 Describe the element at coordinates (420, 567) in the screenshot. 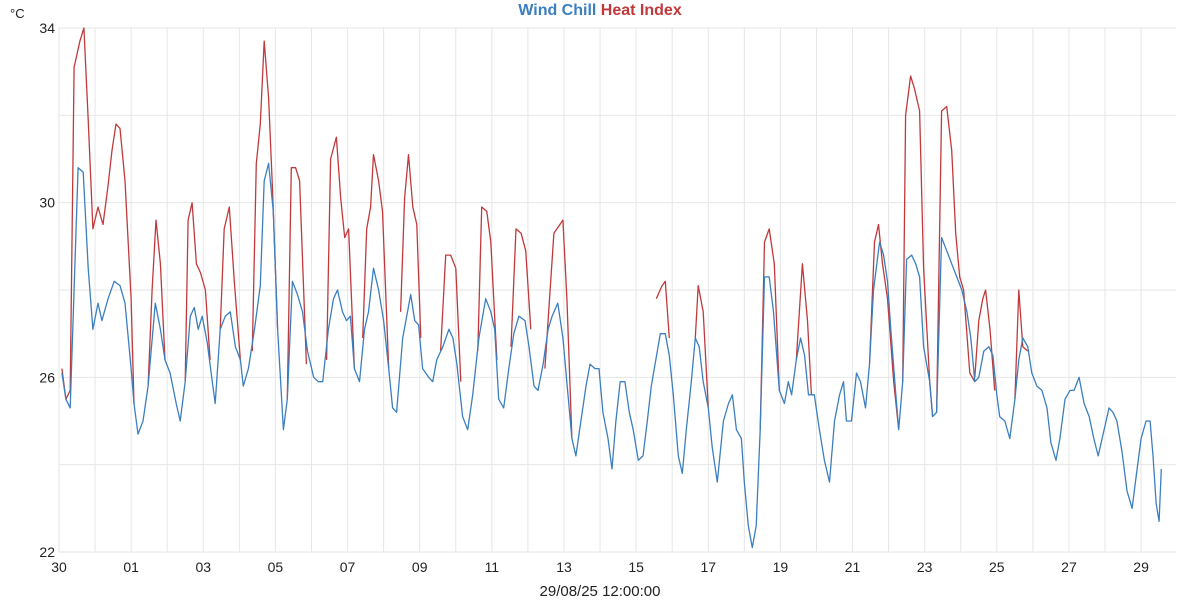

I see `x-tick-label: 09` at that location.